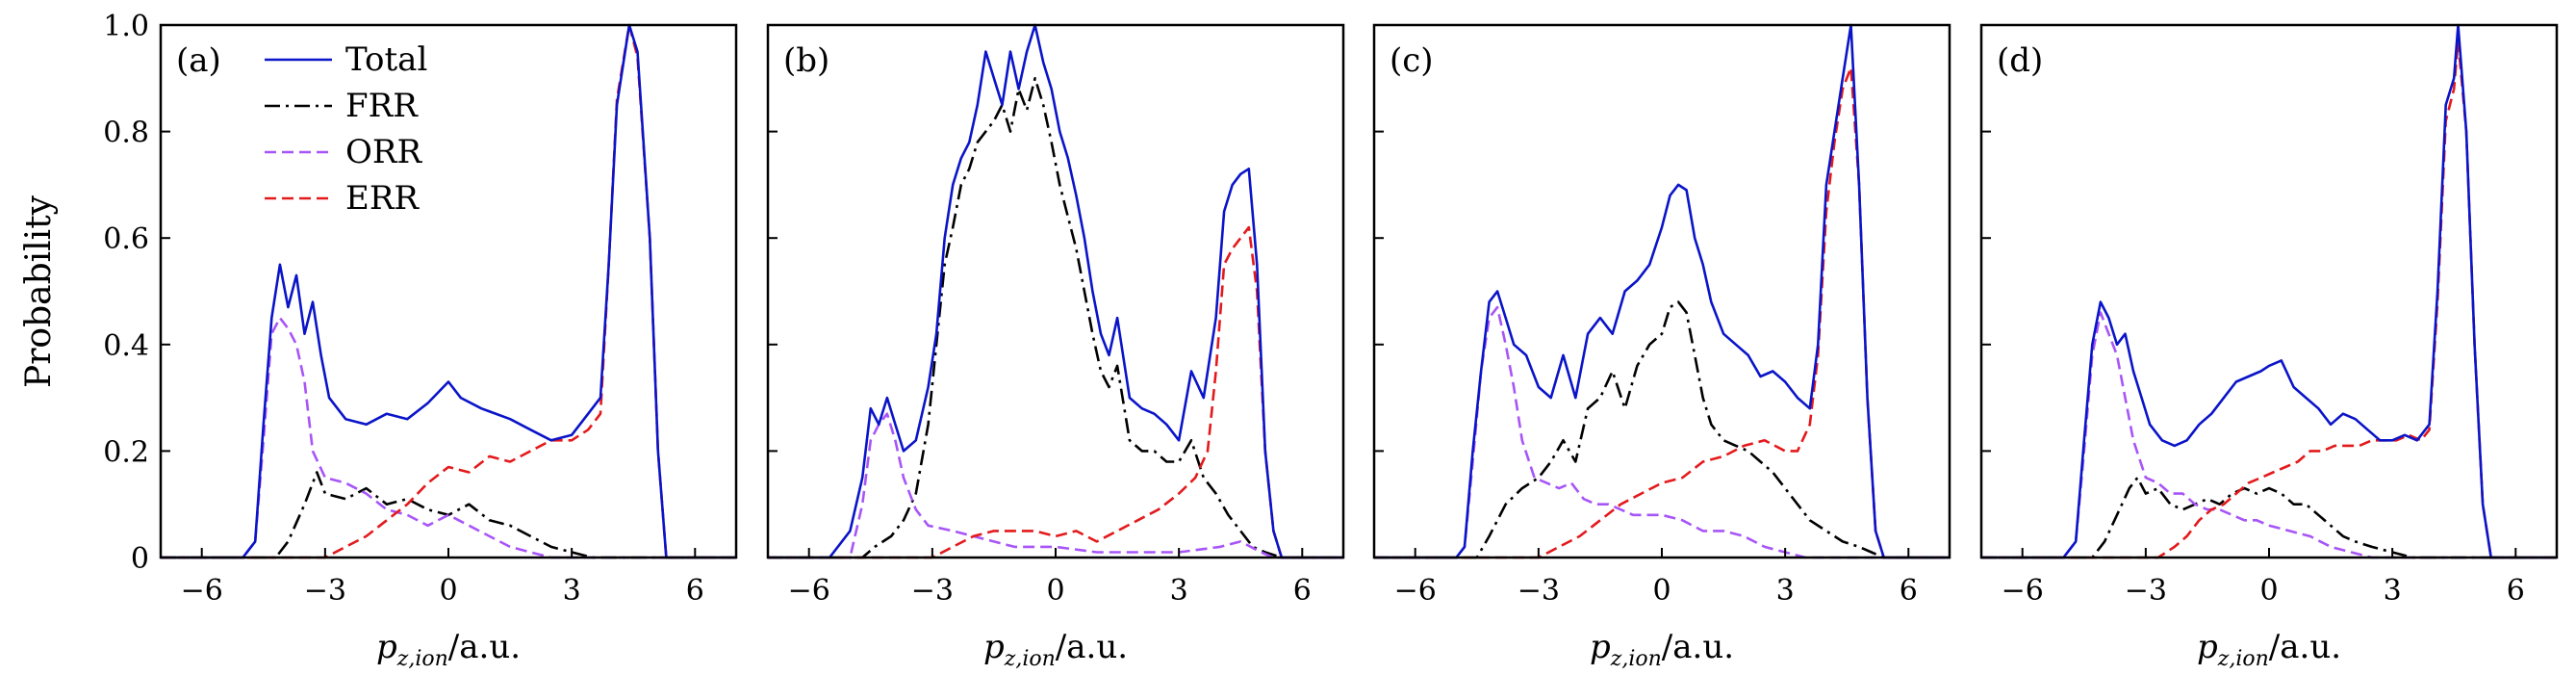  I want to click on y-tick-label: 0.2, so click(126, 452).